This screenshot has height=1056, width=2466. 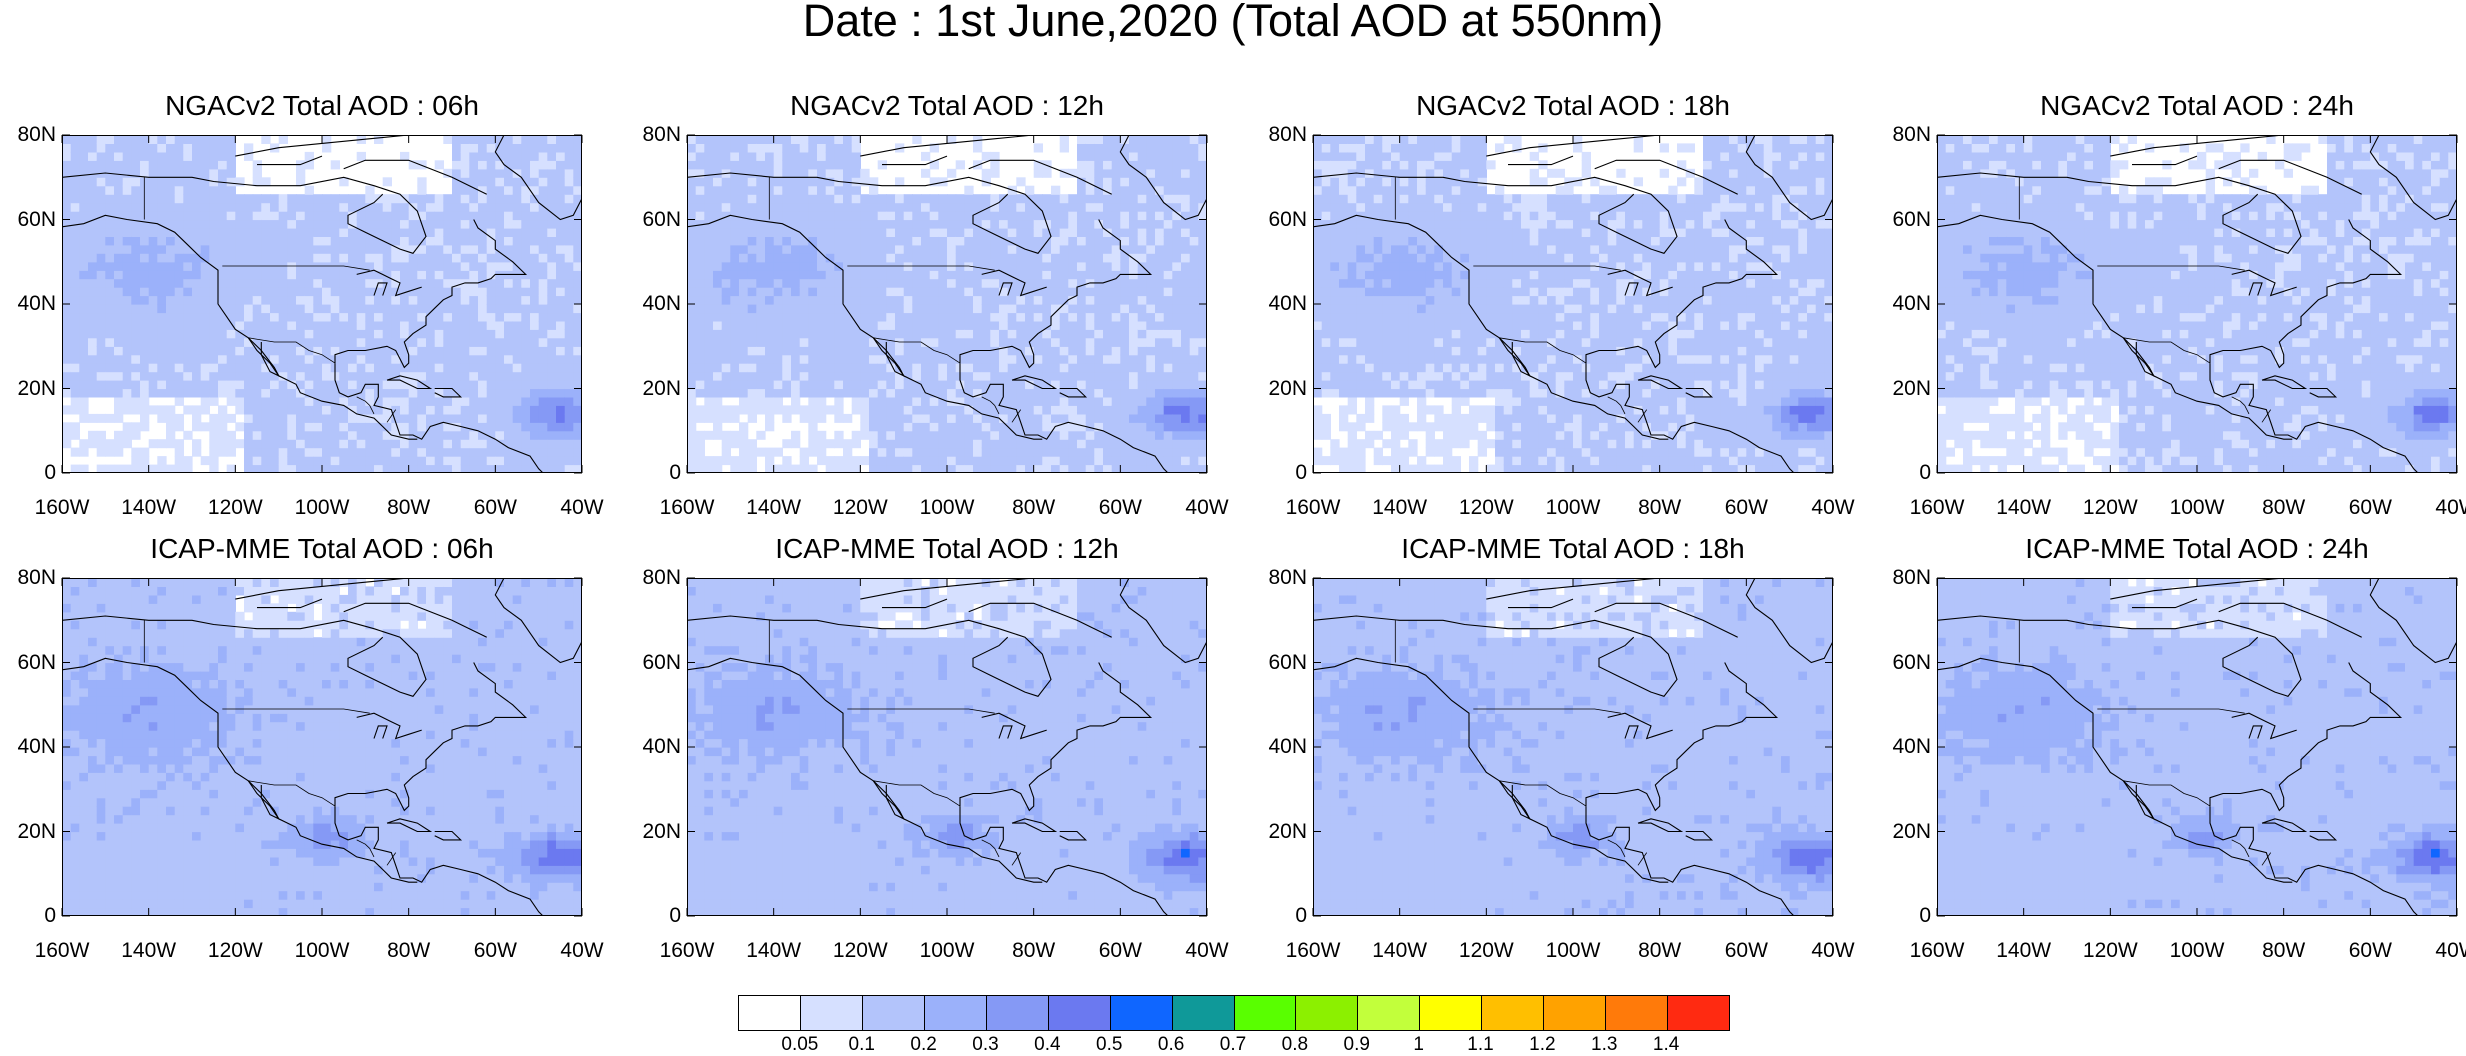 I want to click on panel-title: ICAP-MME Total AOD : 24h, so click(x=2197, y=548).